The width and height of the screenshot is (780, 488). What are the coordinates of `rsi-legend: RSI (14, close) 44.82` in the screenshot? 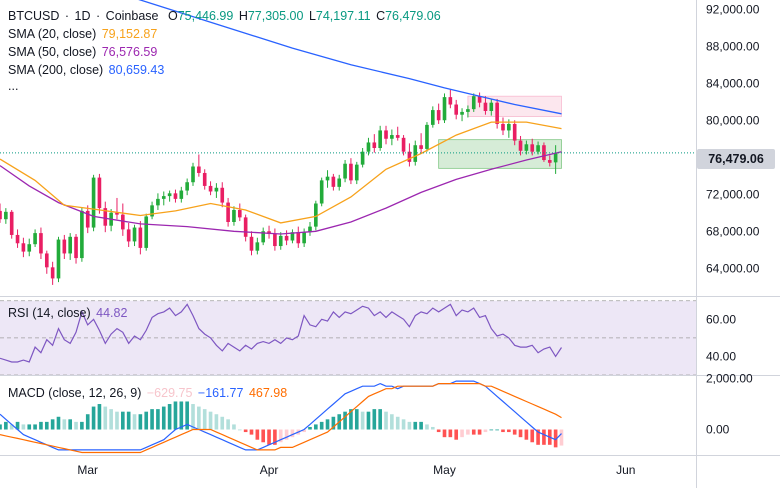 It's located at (68, 313).